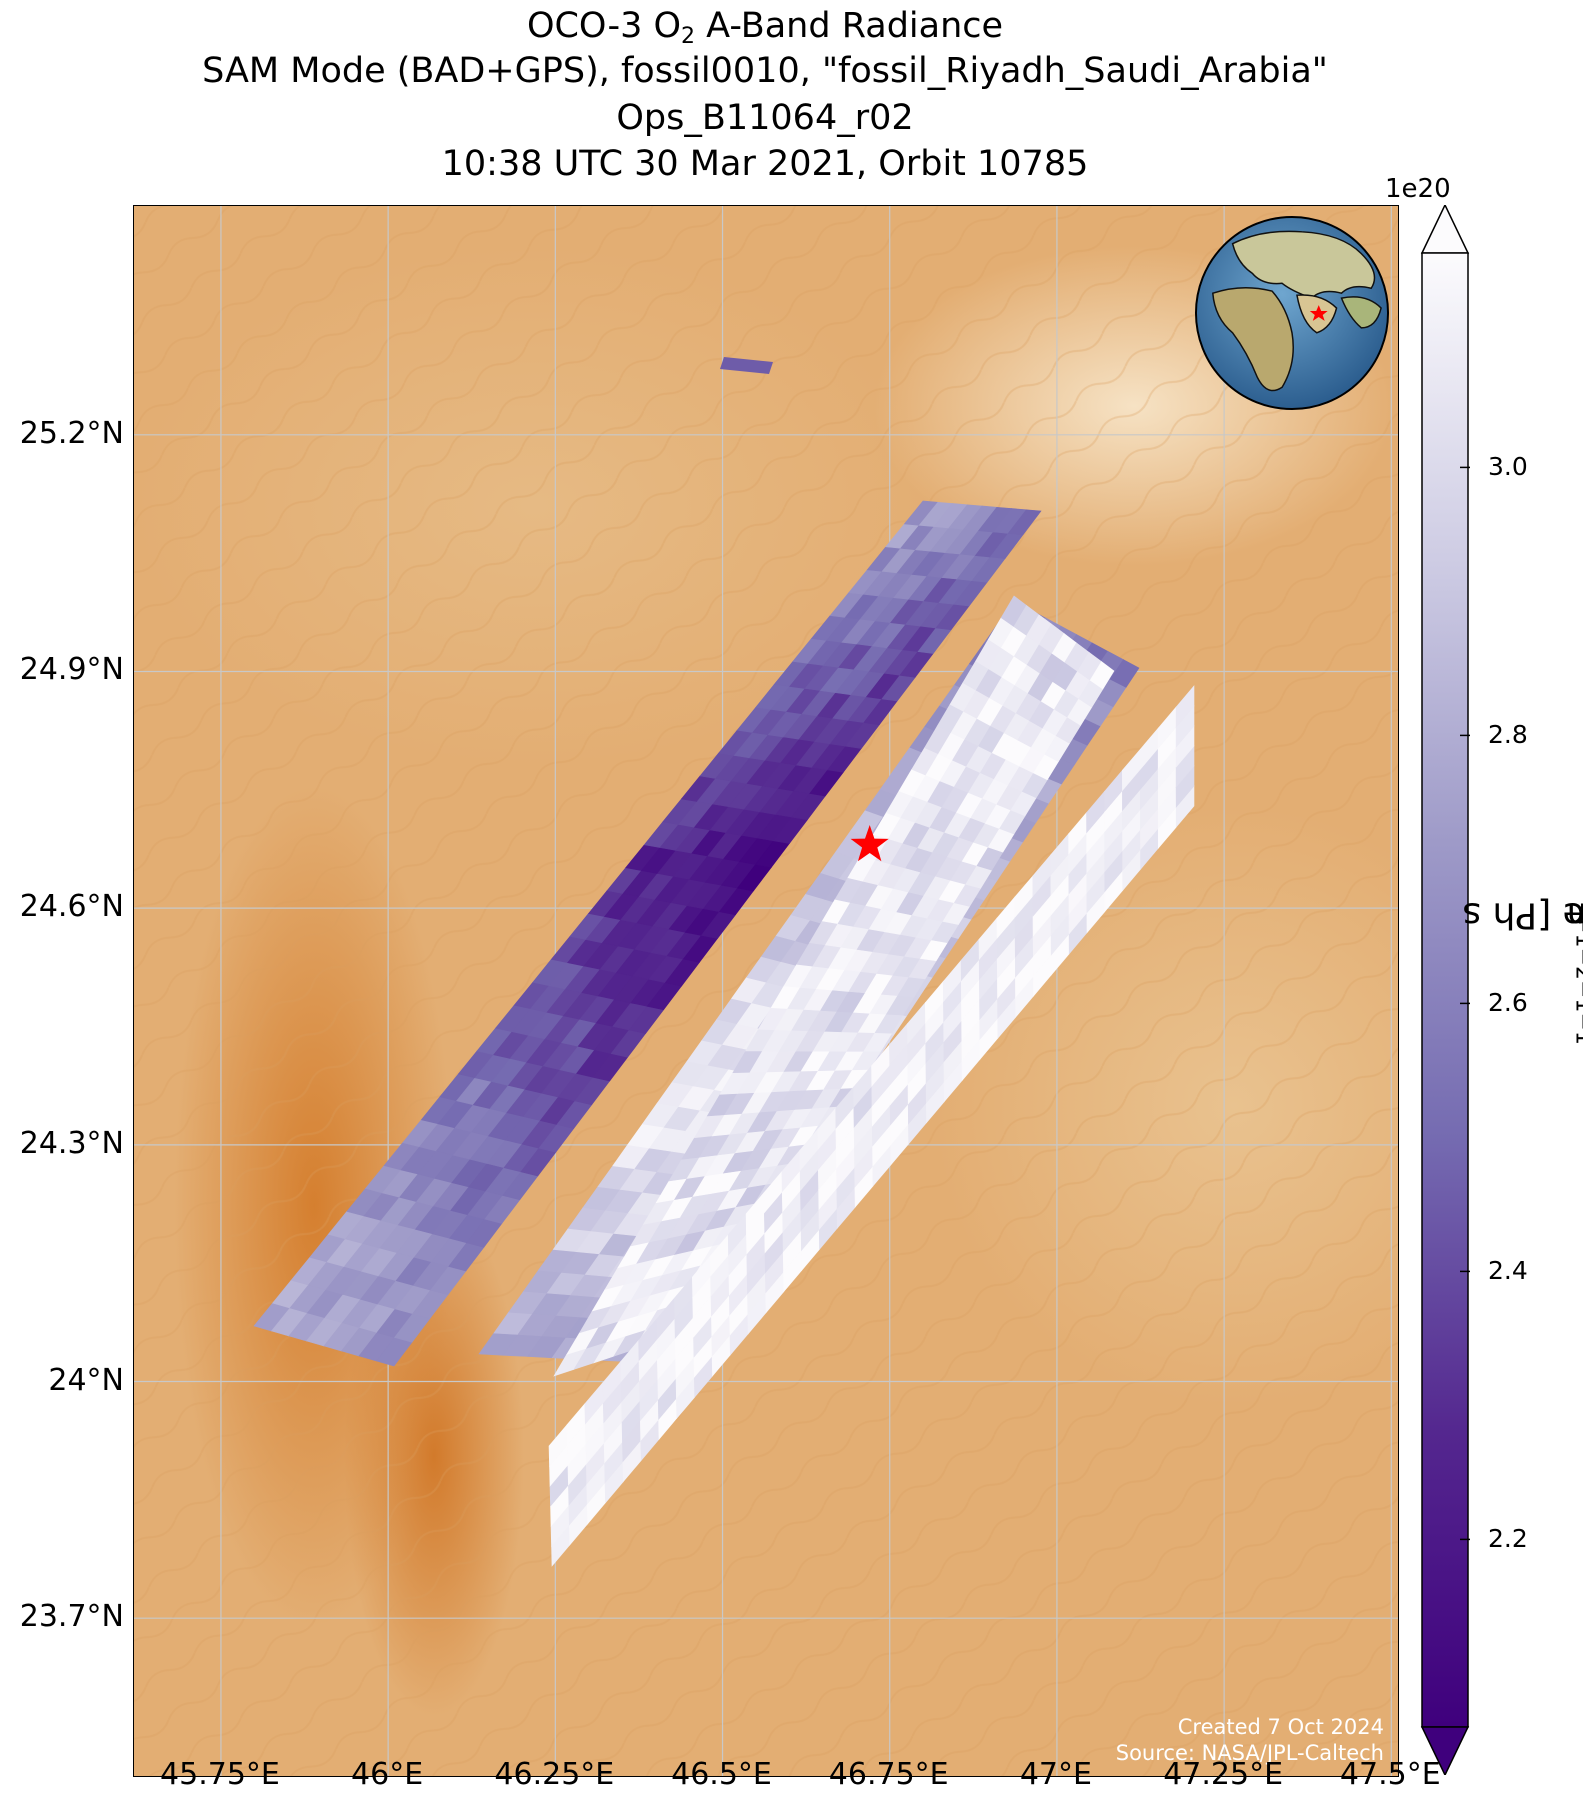 This screenshot has width=1583, height=1796. I want to click on globe-star-icon, so click(1318, 313).